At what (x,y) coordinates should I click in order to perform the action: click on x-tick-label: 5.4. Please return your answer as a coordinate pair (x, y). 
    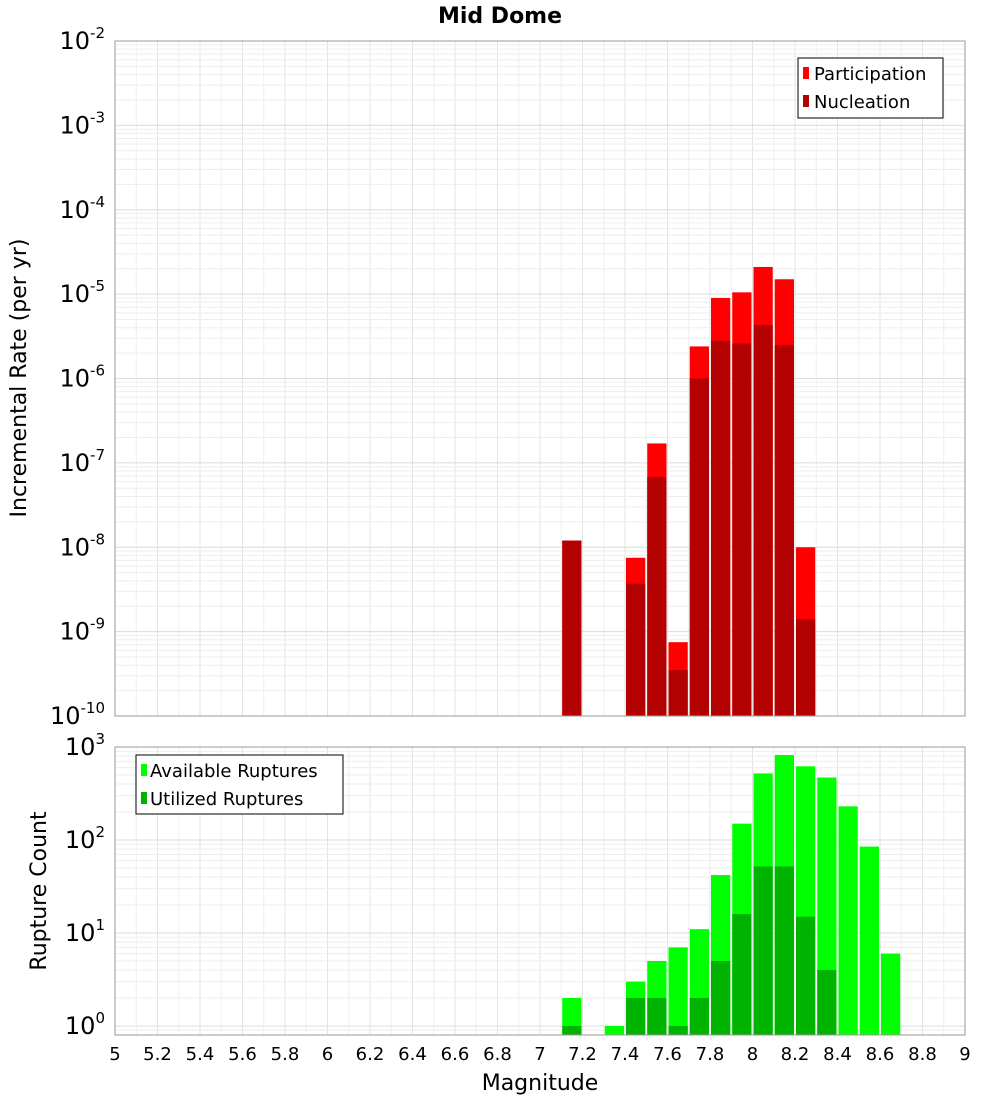
    Looking at the image, I should click on (200, 1054).